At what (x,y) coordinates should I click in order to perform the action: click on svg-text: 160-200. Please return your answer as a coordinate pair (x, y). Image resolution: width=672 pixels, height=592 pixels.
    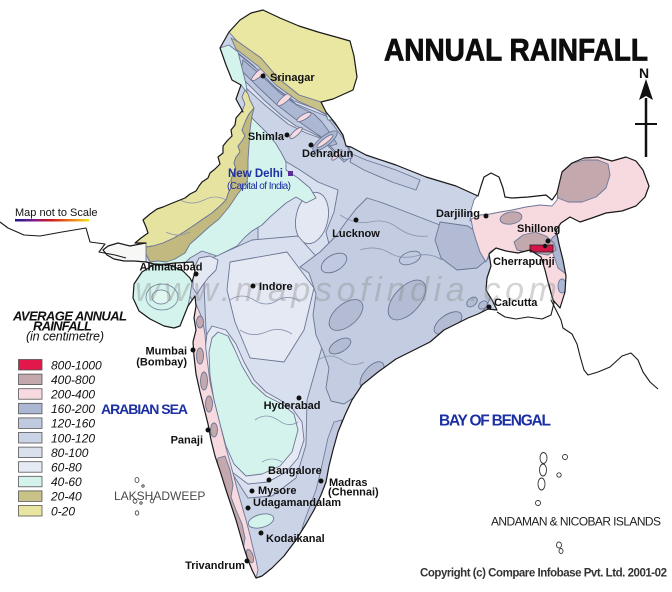
    Looking at the image, I should click on (73, 409).